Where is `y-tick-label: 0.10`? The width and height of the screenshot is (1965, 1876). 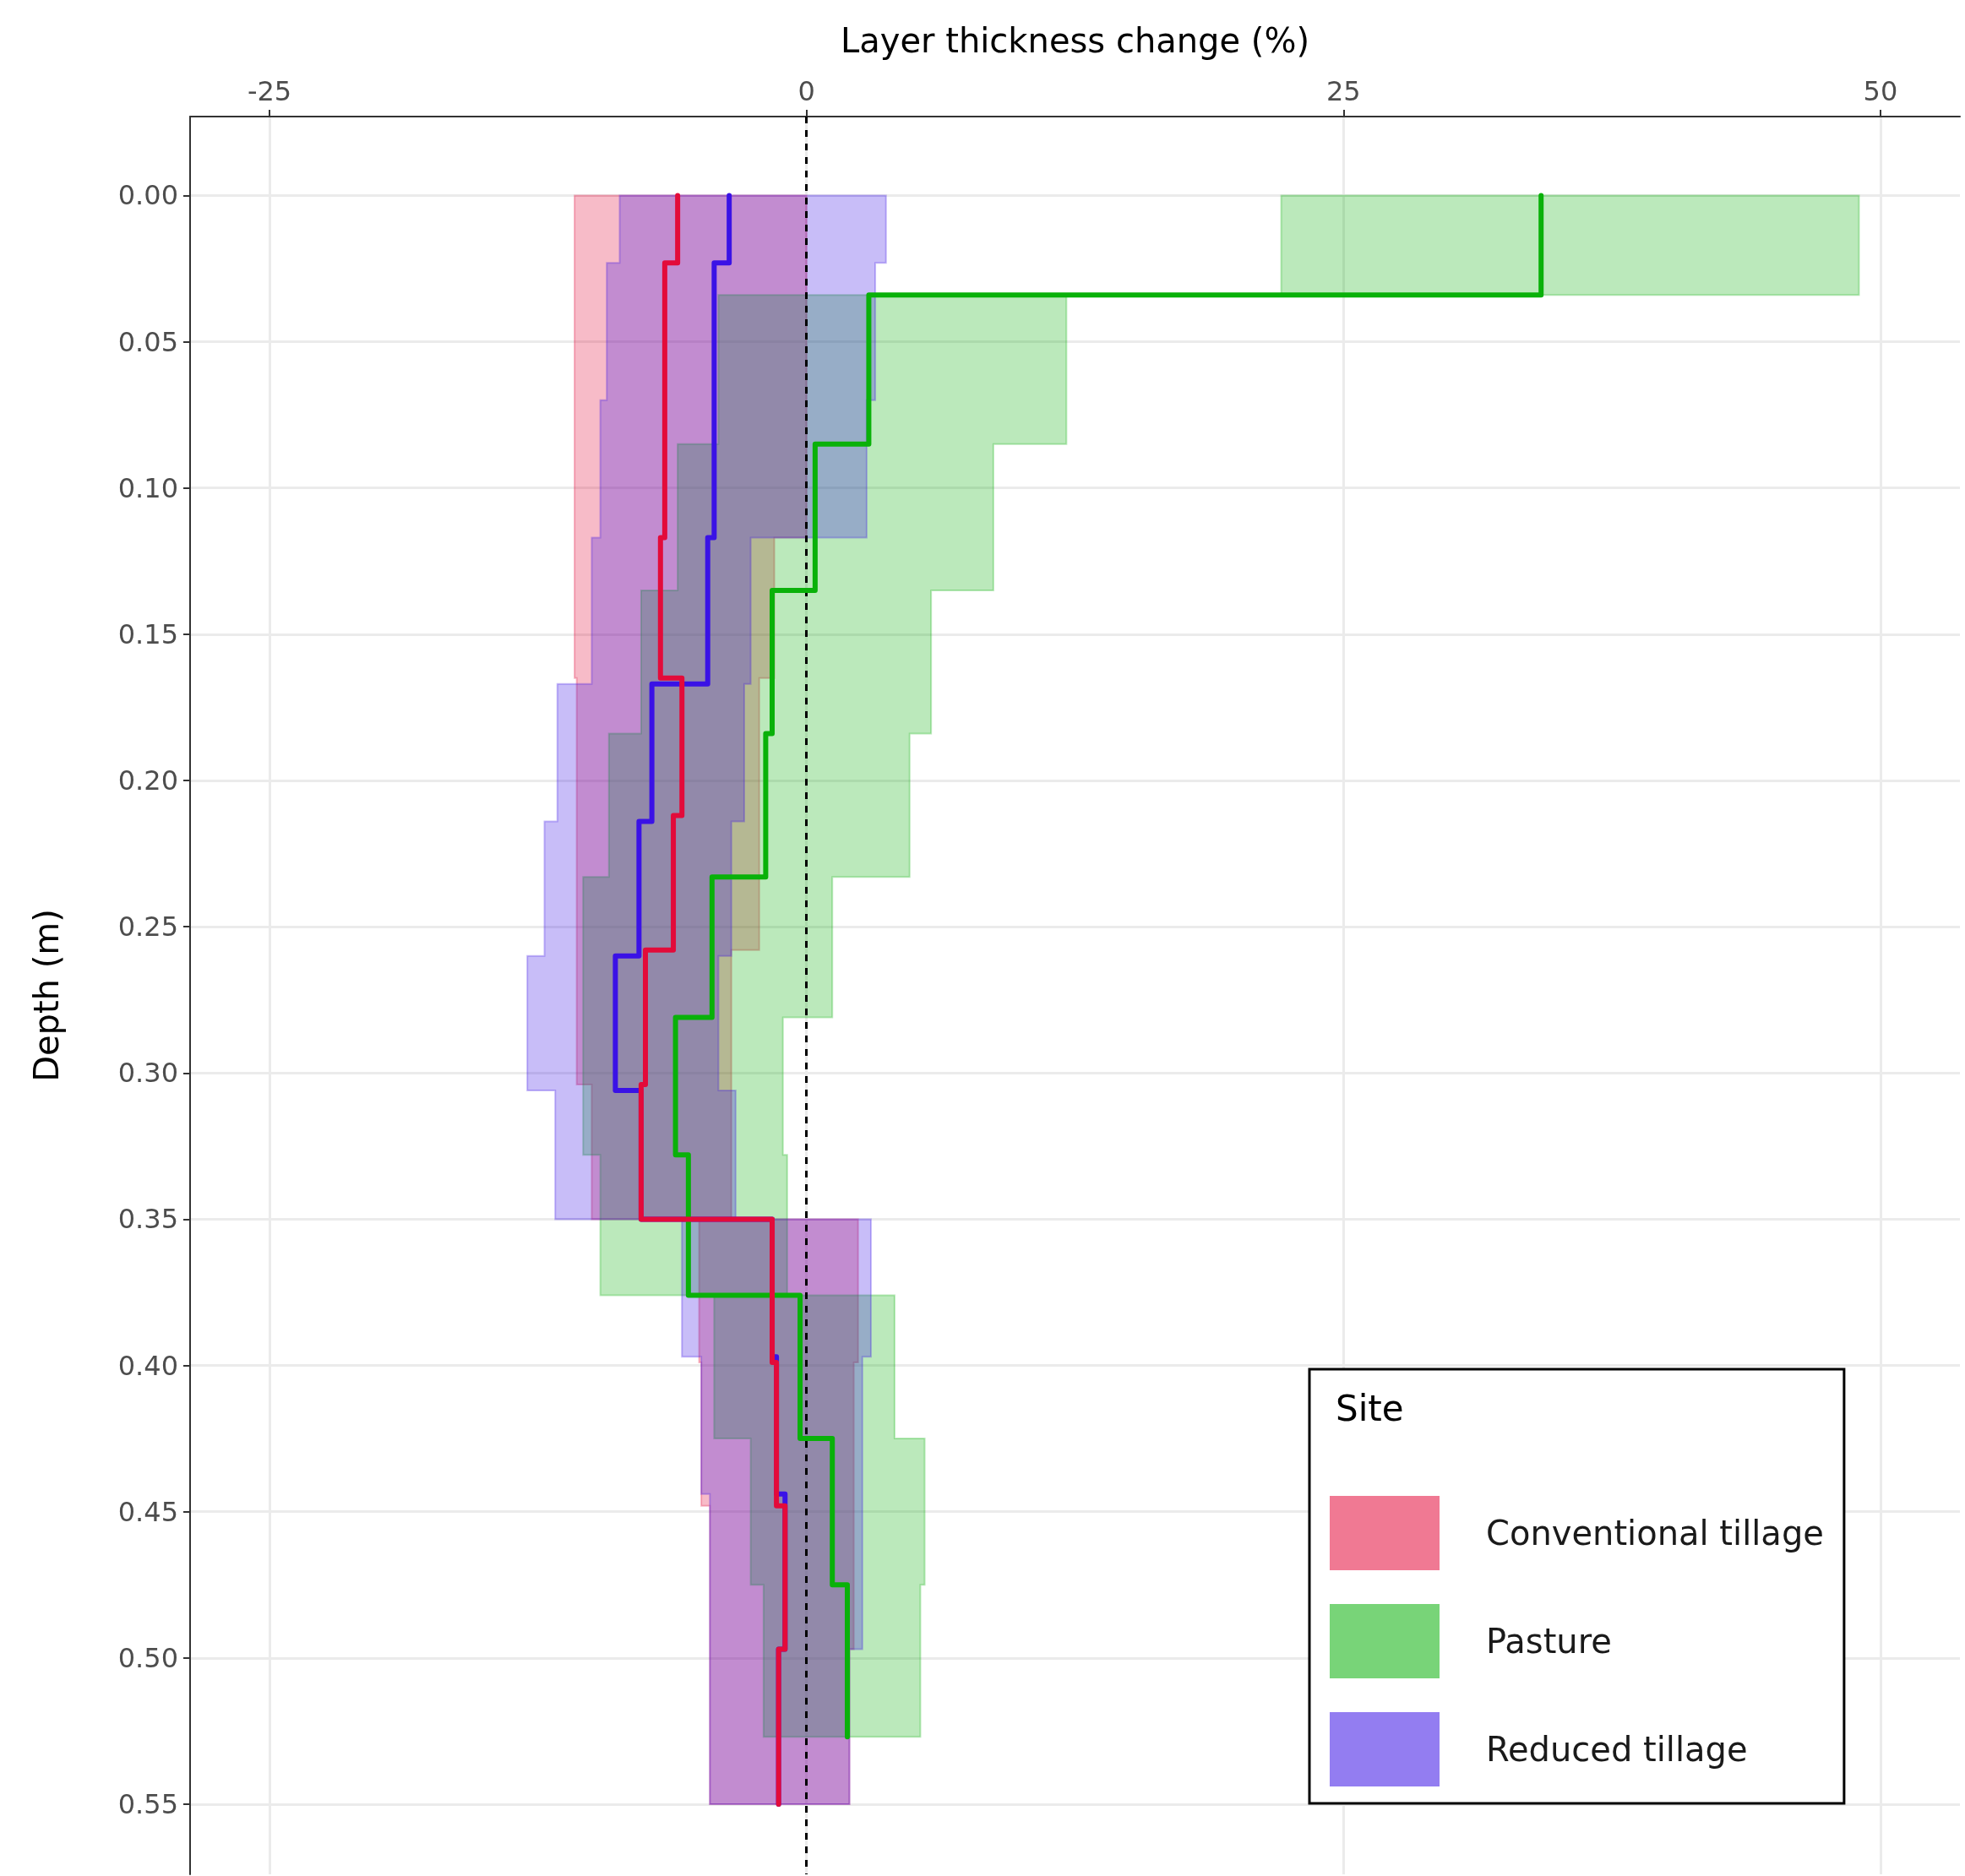
y-tick-label: 0.10 is located at coordinates (147, 488).